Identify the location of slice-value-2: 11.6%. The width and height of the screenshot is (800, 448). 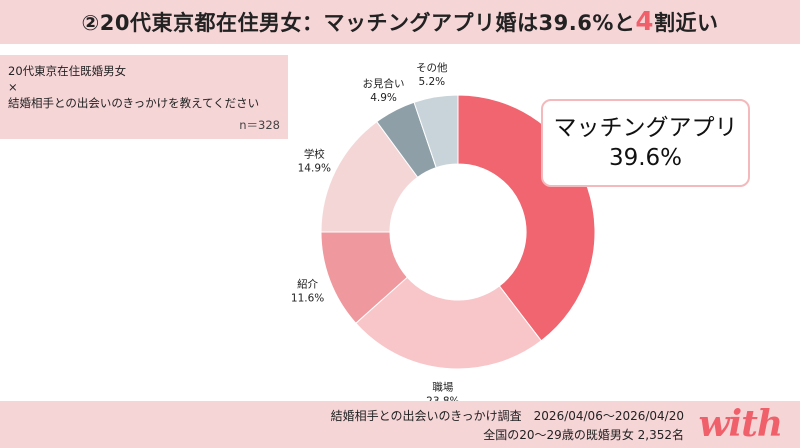
(307, 298).